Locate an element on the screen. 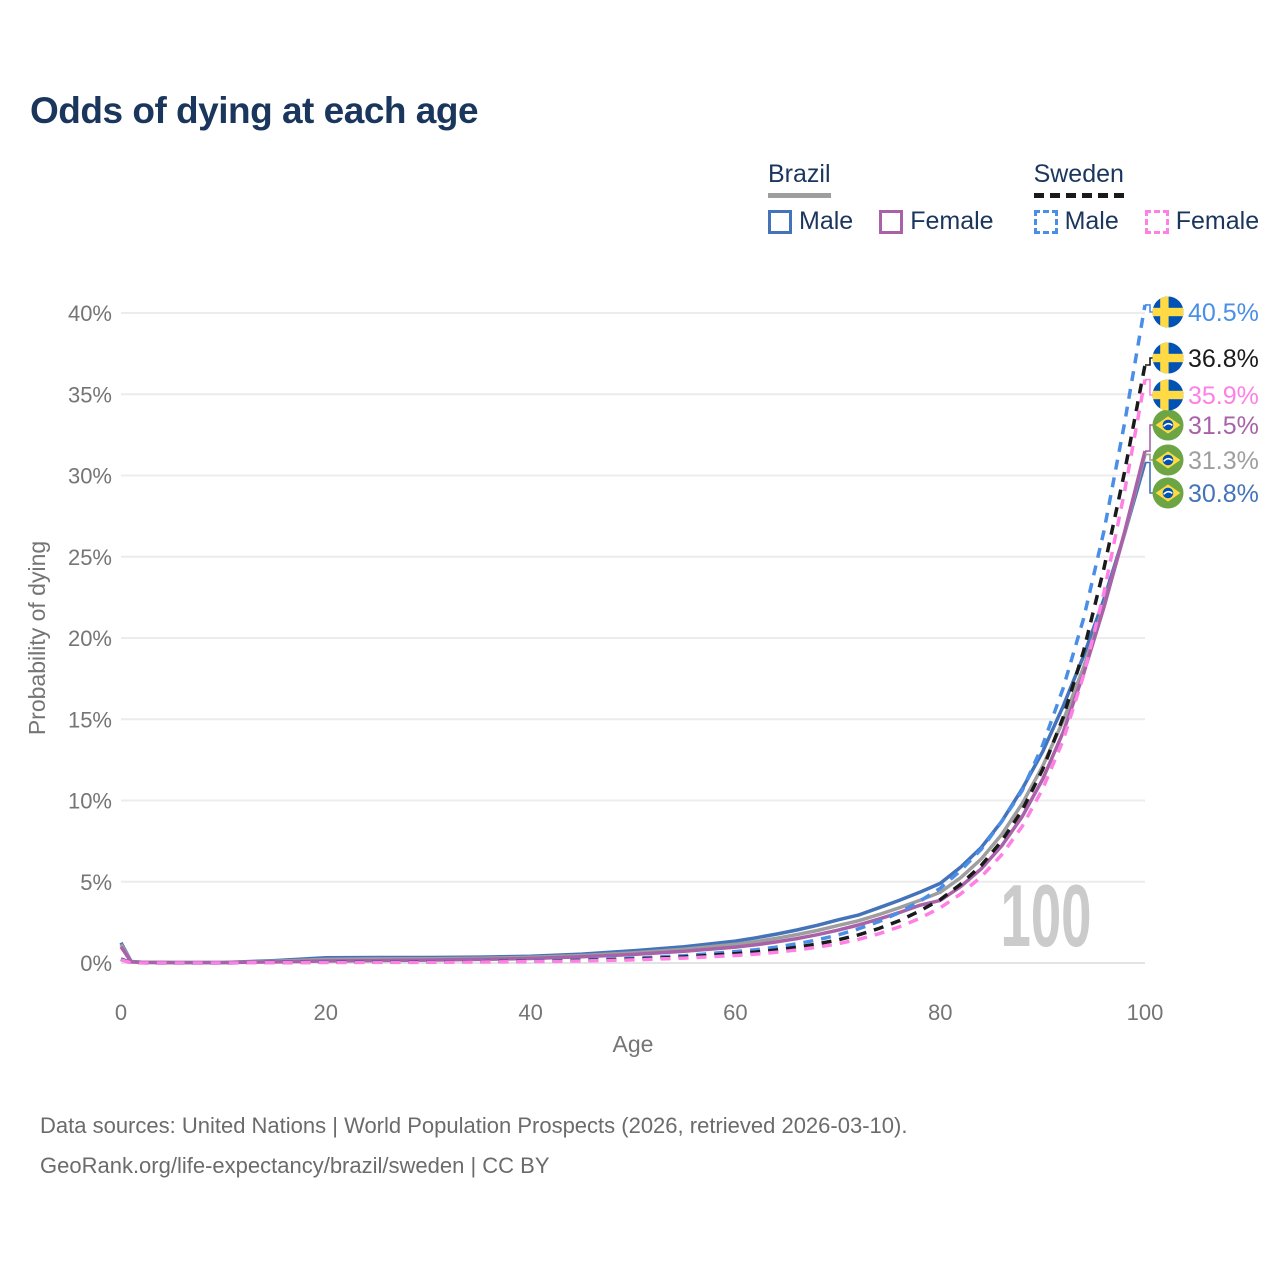 The height and width of the screenshot is (1280, 1280). y-tick-label: 40% is located at coordinates (90, 313).